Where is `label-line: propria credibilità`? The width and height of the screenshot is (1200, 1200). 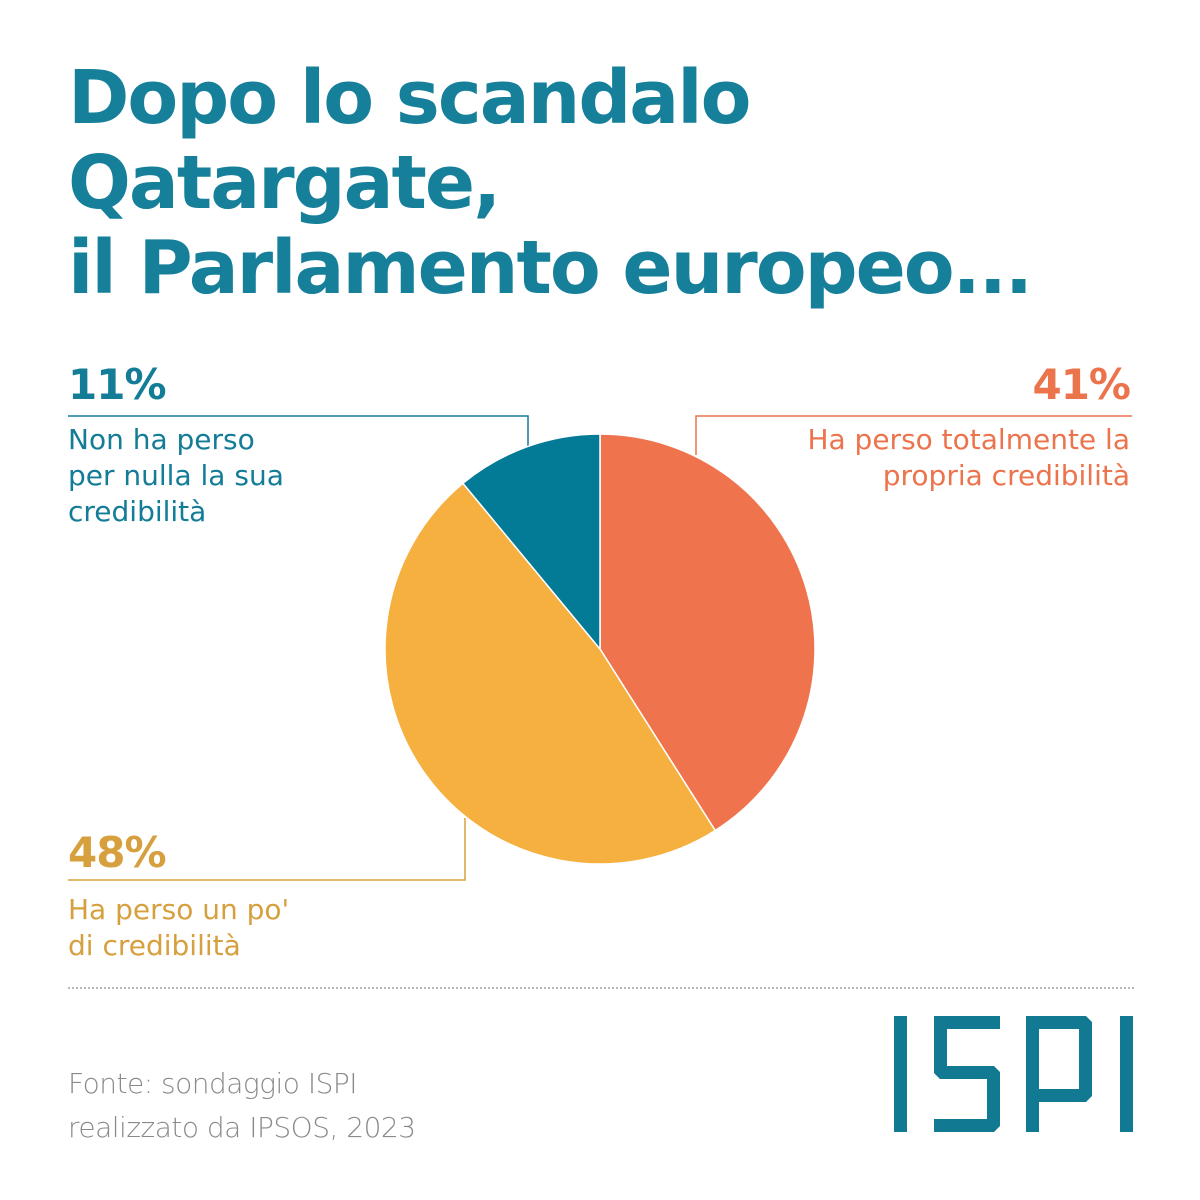
label-line: propria credibilità is located at coordinates (1006, 475).